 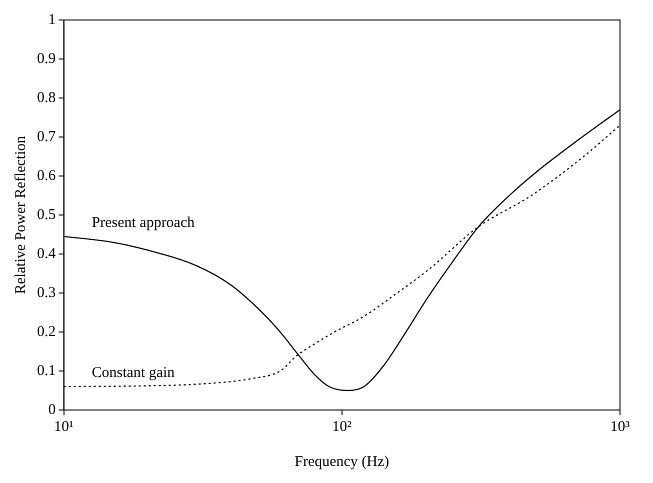 What do you see at coordinates (342, 462) in the screenshot?
I see `x-axis-title: Frequency (Hz)` at bounding box center [342, 462].